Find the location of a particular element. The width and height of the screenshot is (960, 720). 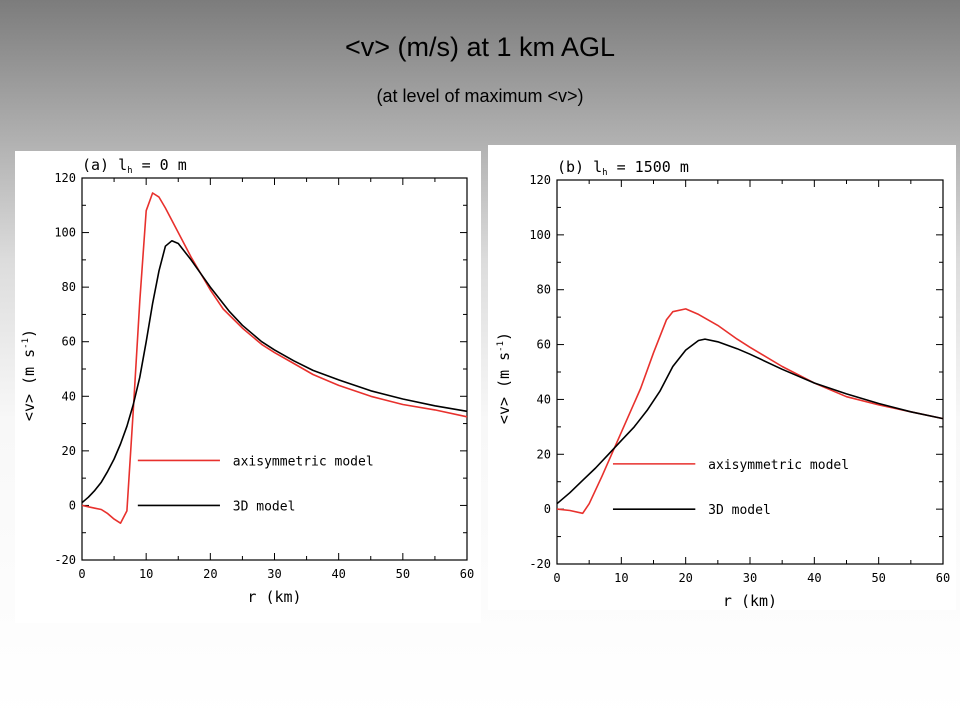

panel-label: (b) lh = 1500 m is located at coordinates (623, 168).